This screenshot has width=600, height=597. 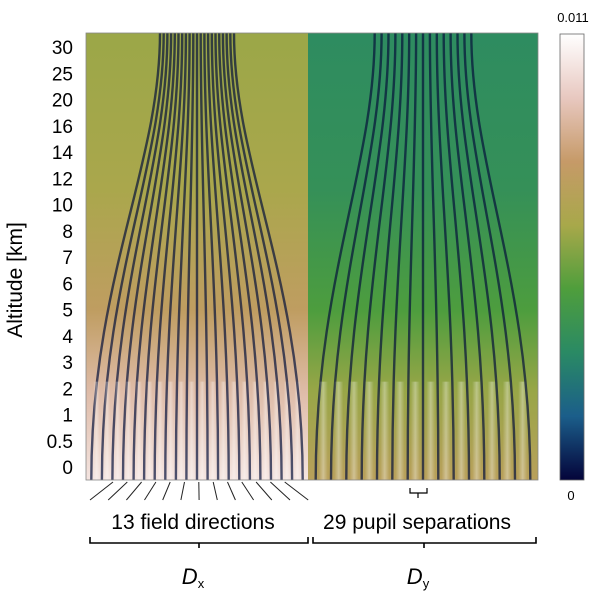 What do you see at coordinates (62, 74) in the screenshot?
I see `y-tick-label: 25` at bounding box center [62, 74].